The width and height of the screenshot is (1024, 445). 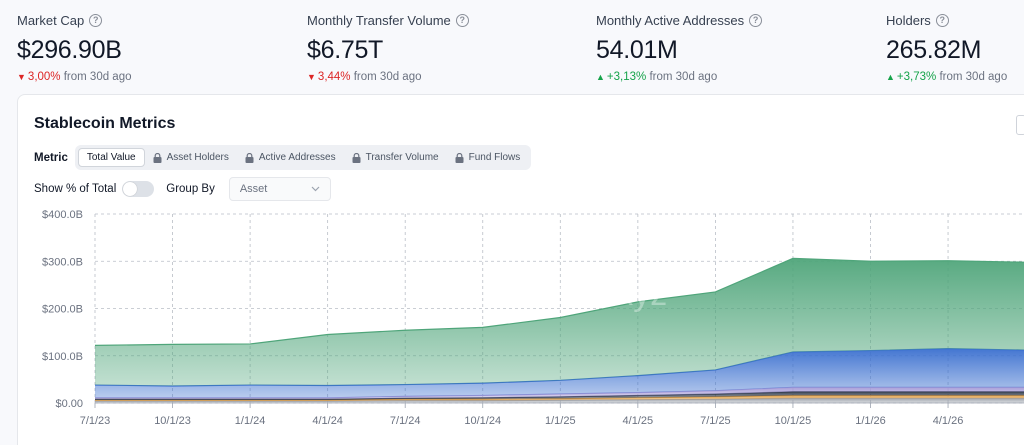 I want to click on stat-change: +3,13%, so click(x=626, y=77).